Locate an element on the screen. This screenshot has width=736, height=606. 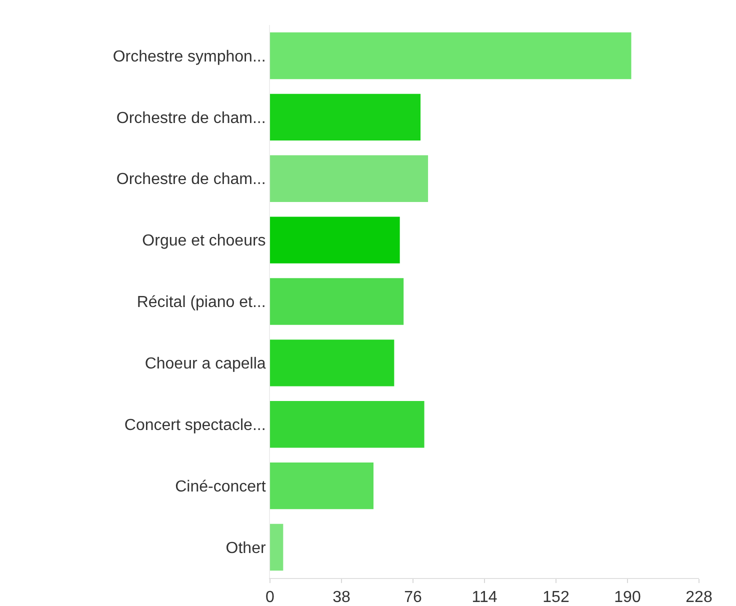
y-tick-label: Choeur a capella is located at coordinates (205, 364).